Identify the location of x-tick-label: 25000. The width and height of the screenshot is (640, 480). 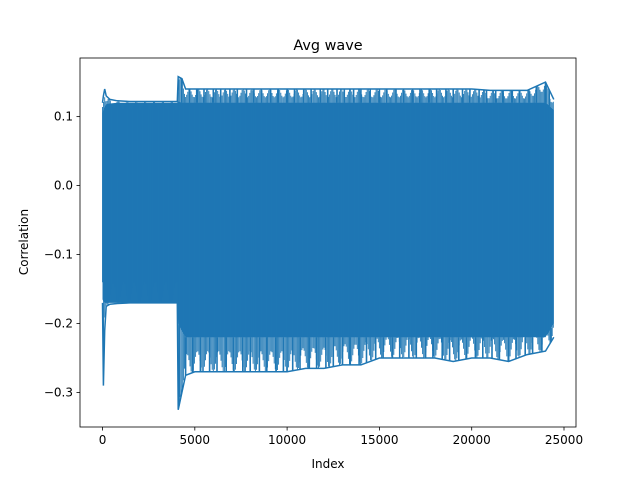
(564, 440).